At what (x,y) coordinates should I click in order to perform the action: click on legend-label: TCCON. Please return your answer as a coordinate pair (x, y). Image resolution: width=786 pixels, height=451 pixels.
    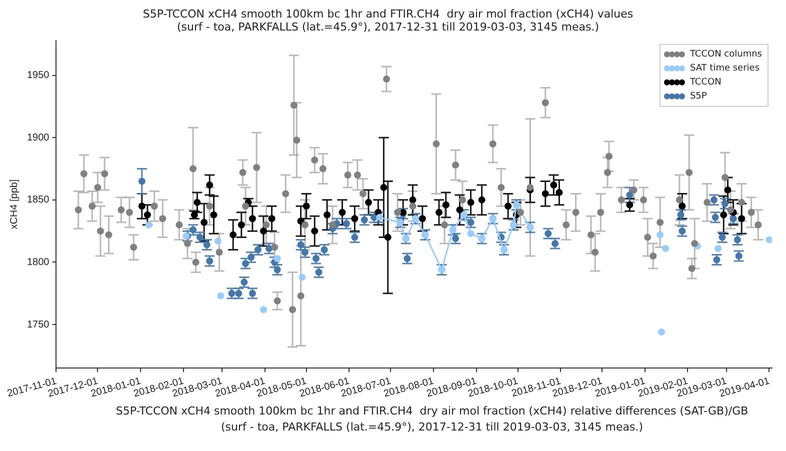
    Looking at the image, I should click on (705, 83).